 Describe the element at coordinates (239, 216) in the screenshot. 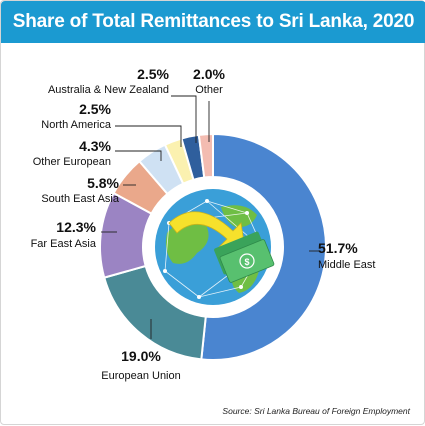

I see `continent-shape` at that location.